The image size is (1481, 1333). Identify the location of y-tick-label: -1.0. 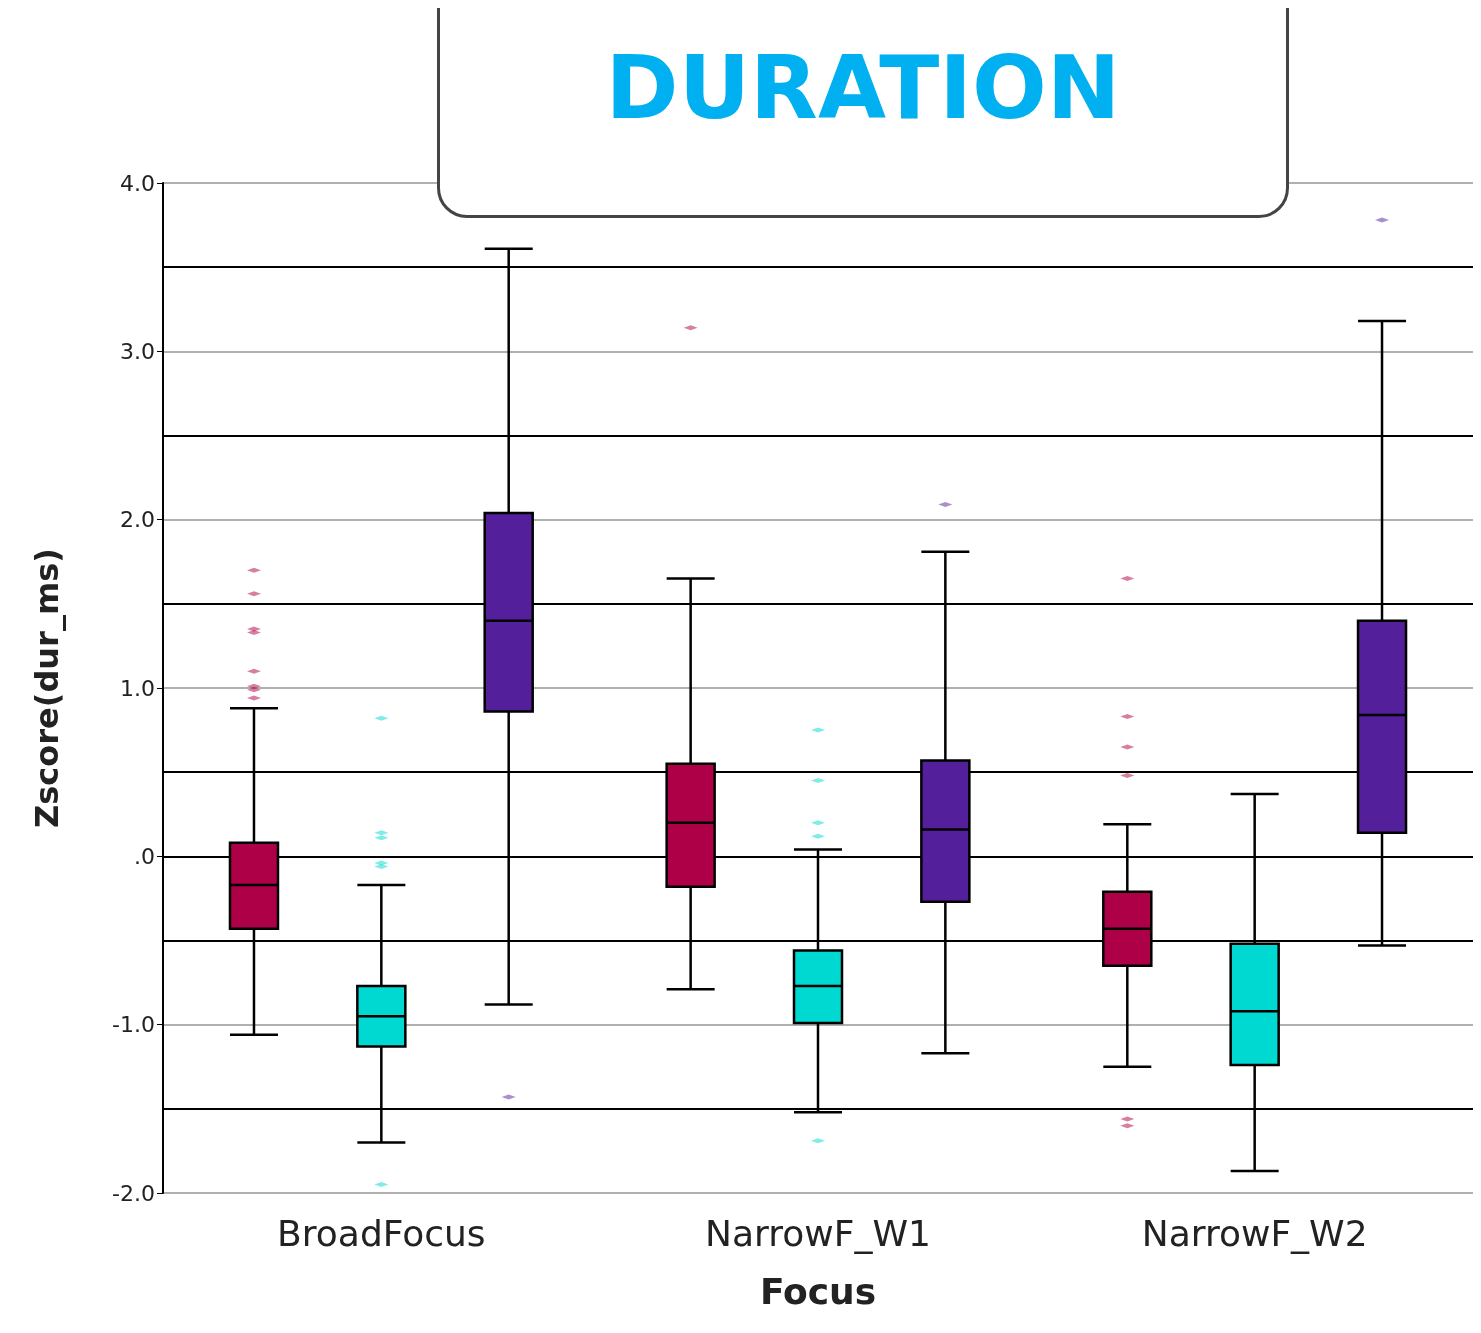
(133, 1025).